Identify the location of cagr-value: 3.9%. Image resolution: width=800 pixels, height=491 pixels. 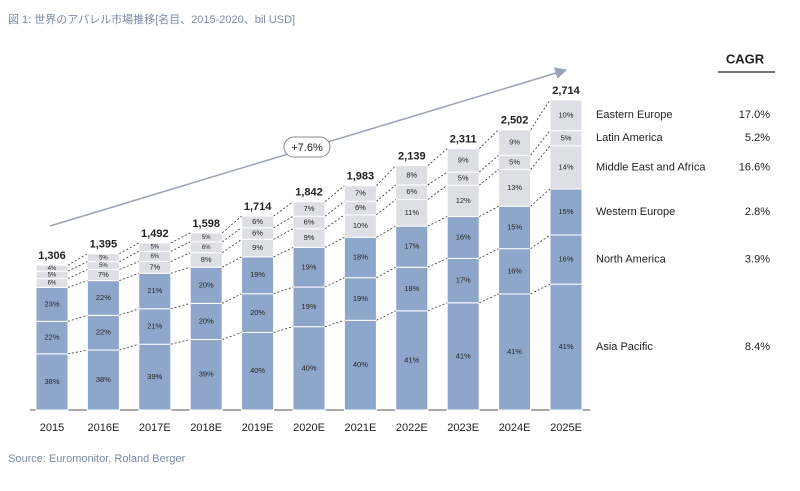
(757, 259).